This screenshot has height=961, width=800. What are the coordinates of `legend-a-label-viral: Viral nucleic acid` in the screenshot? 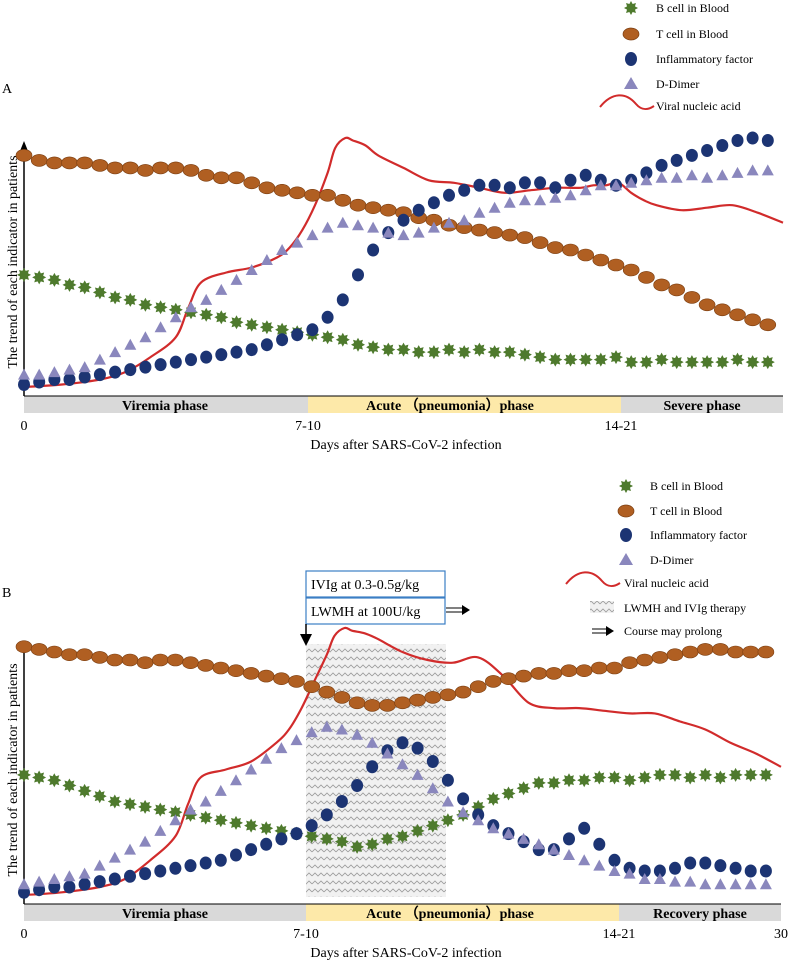 It's located at (698, 106).